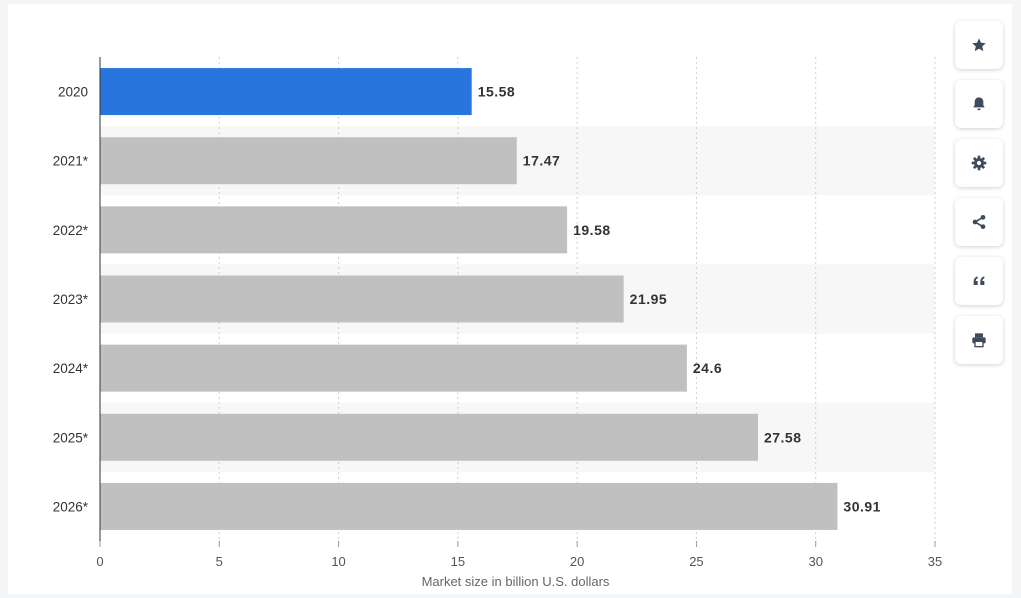  Describe the element at coordinates (71, 437) in the screenshot. I see `category-label: 2025*` at that location.